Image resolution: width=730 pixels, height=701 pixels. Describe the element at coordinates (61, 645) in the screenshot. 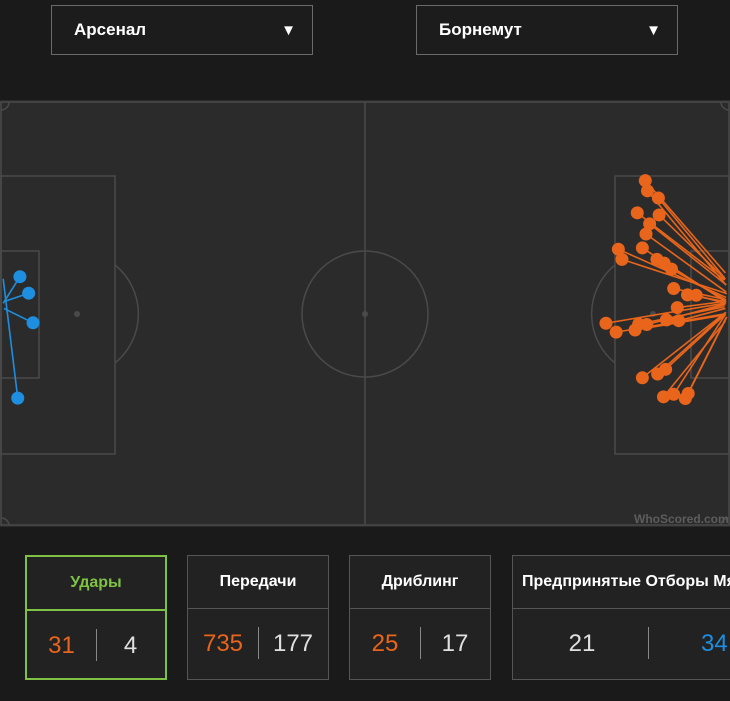

I see `shots-home-value: 31` at that location.